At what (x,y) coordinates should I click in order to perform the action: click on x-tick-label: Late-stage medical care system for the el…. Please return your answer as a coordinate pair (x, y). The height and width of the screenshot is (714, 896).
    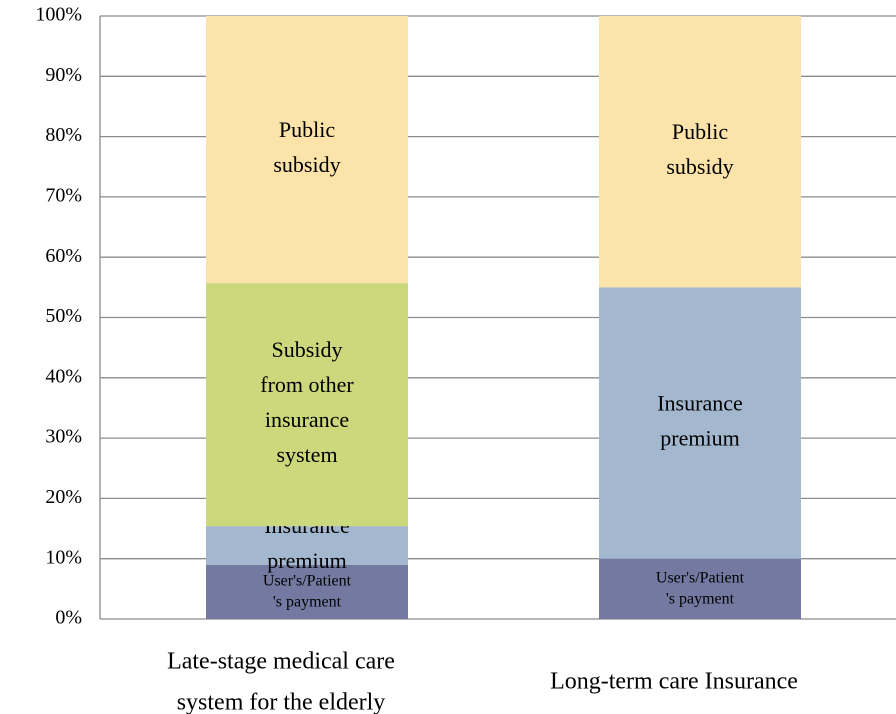
    Looking at the image, I should click on (281, 681).